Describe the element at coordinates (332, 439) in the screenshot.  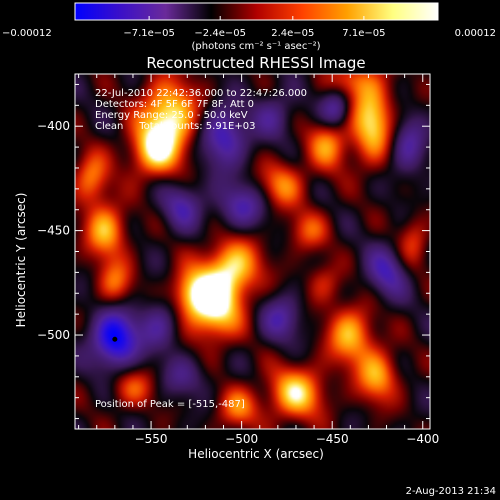
I see `x-tick-label: −450` at that location.